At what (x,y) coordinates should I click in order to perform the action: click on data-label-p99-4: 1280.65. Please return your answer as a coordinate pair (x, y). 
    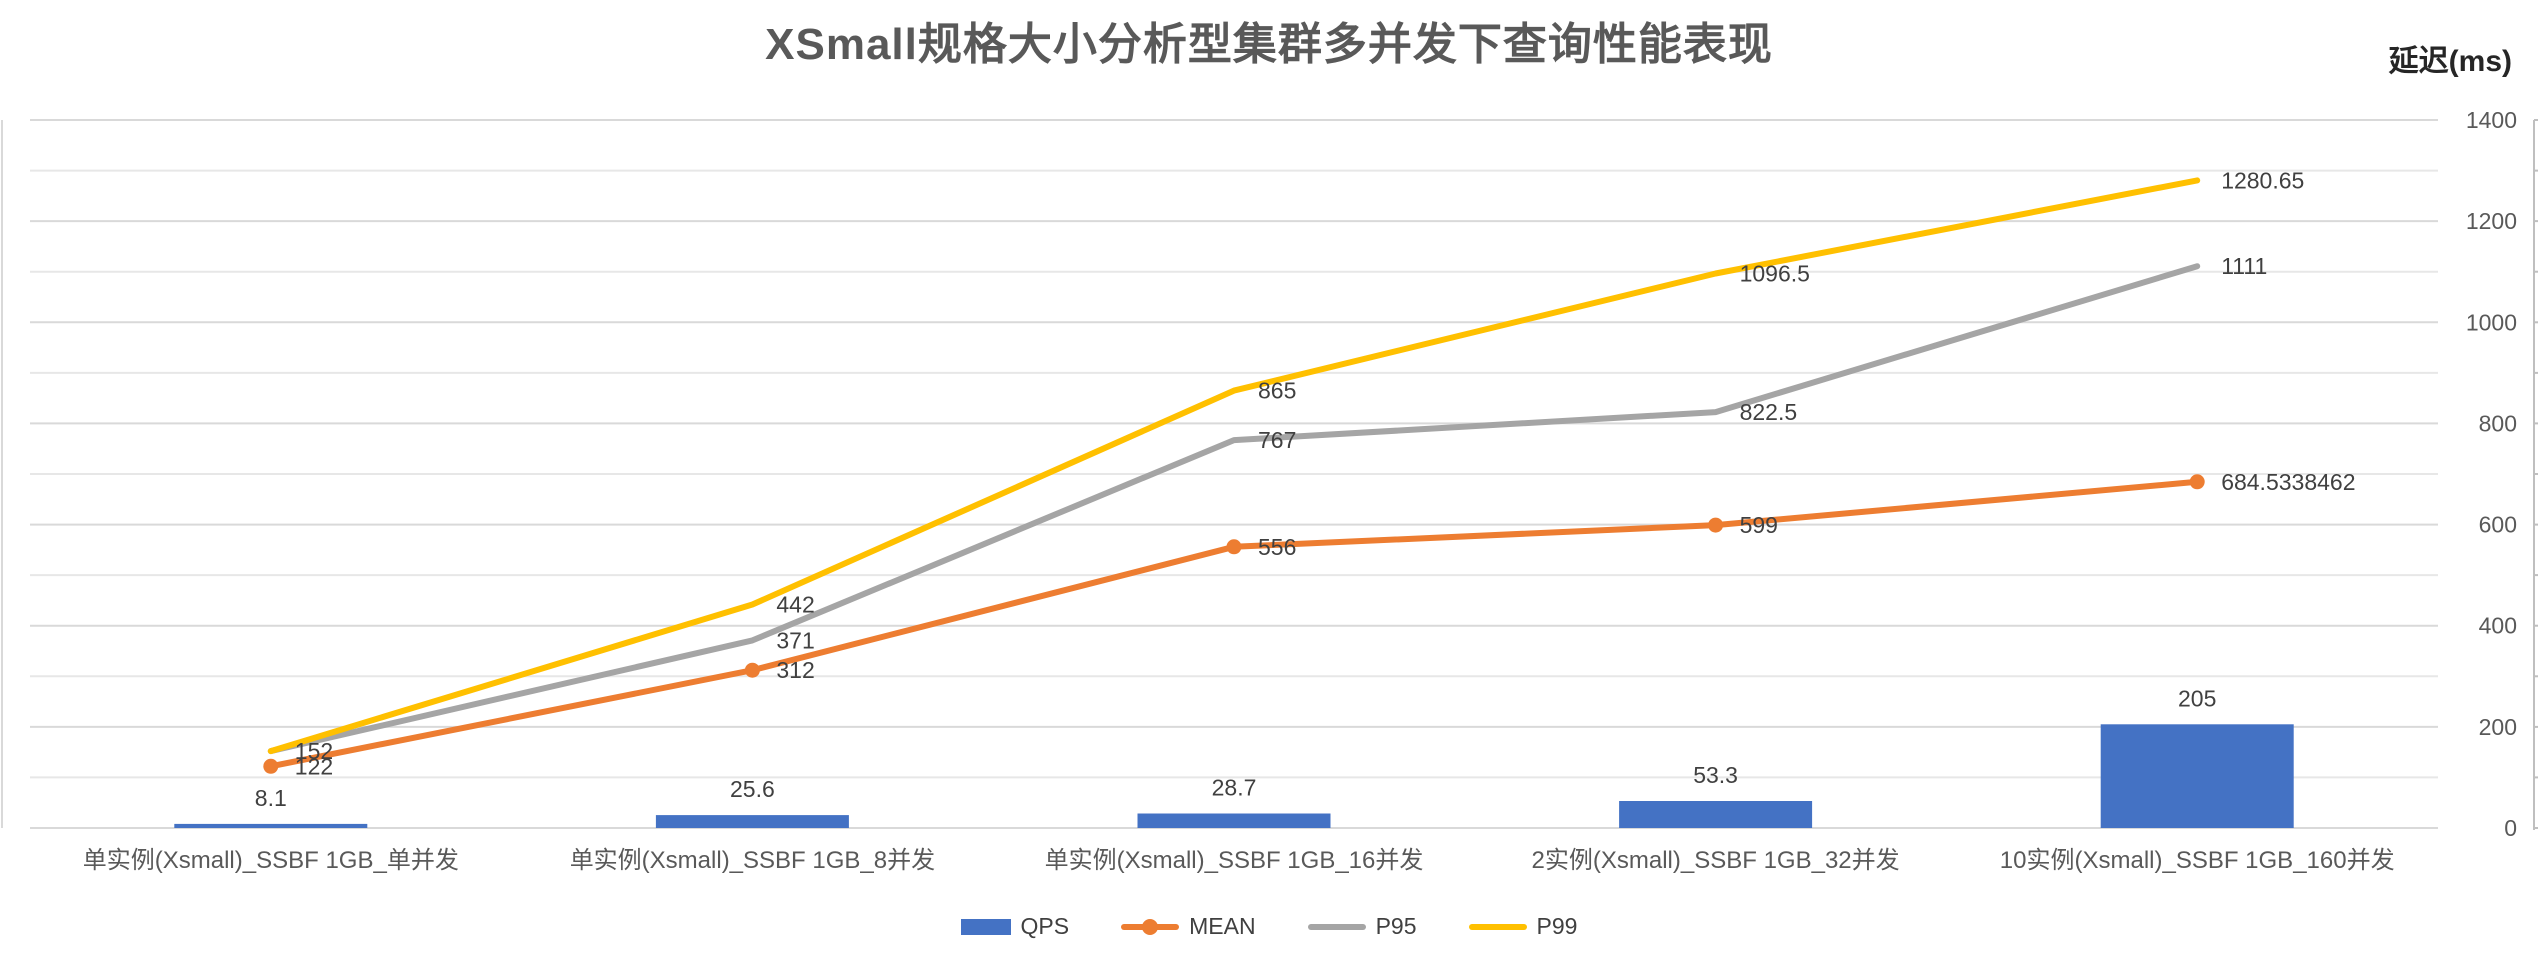
    Looking at the image, I should click on (2262, 180).